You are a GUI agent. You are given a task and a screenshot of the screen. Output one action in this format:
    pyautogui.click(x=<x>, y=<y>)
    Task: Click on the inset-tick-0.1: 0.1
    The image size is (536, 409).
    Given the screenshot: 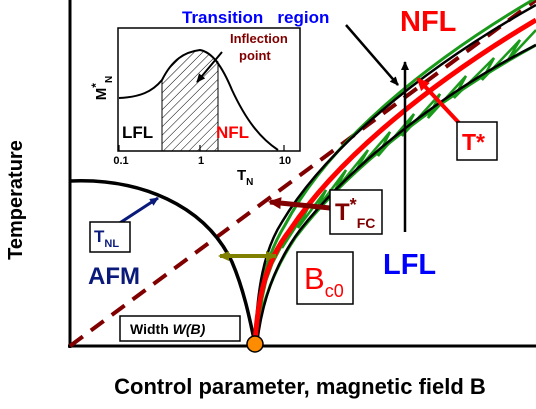 What is the action you would take?
    pyautogui.click(x=120, y=161)
    